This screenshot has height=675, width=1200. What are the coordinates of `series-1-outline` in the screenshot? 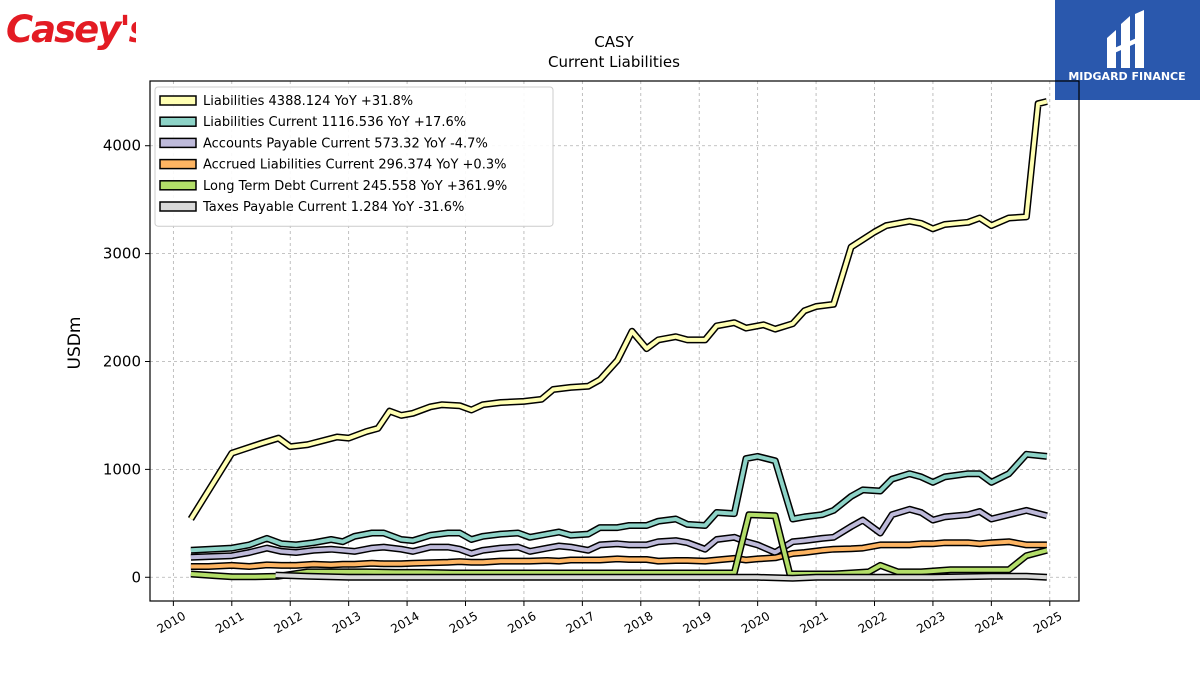 It's located at (619, 502).